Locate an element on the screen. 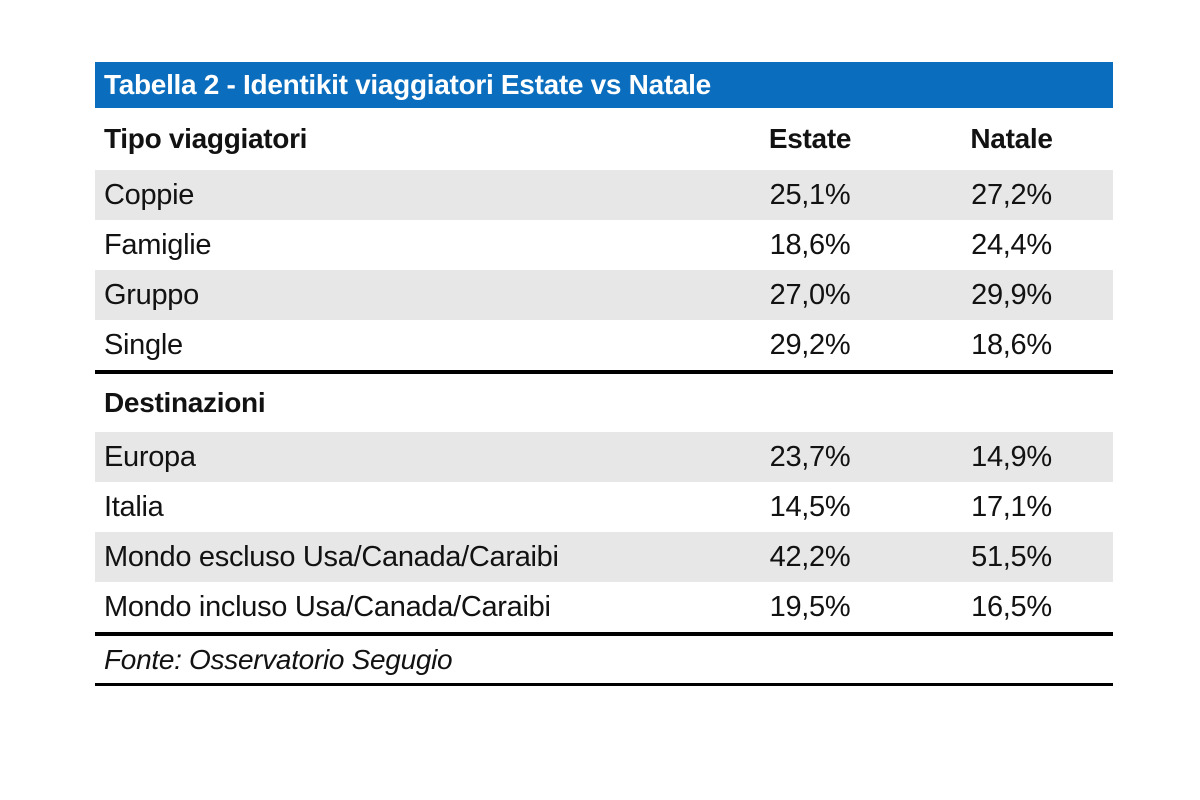 The image size is (1200, 800). estate-value: 14,5% is located at coordinates (810, 506).